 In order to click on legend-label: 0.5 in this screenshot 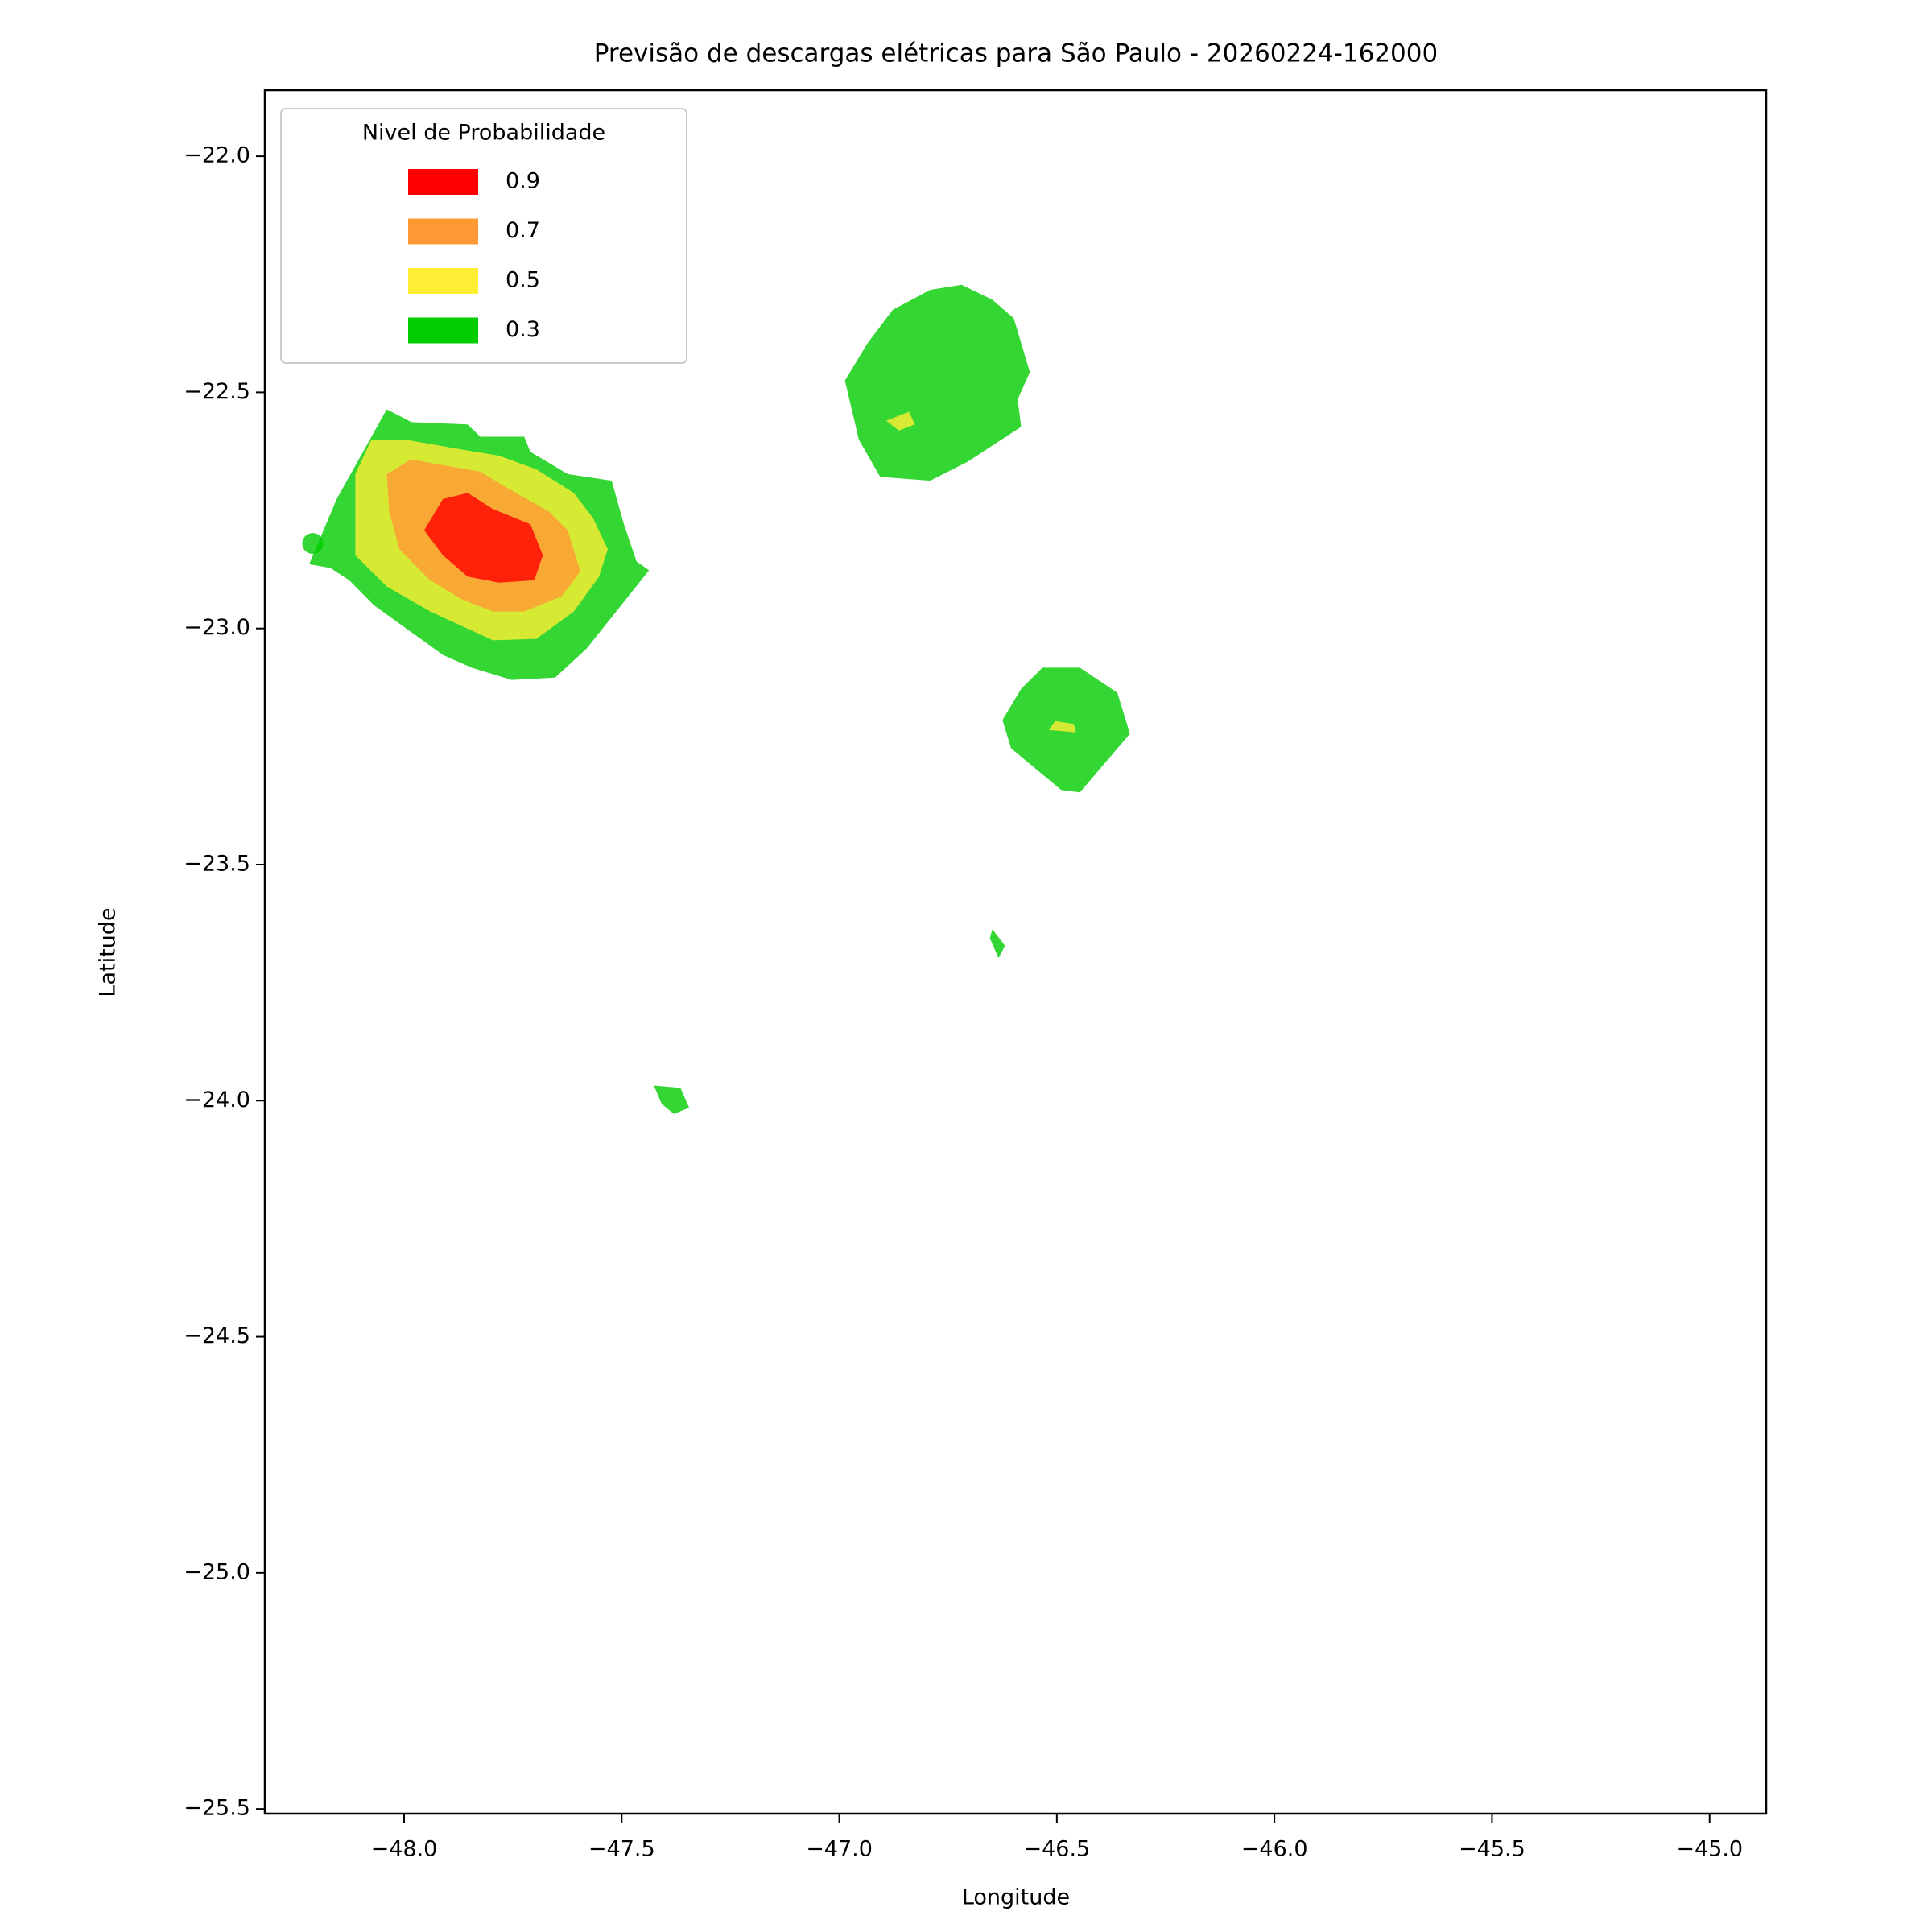, I will do `click(523, 280)`.